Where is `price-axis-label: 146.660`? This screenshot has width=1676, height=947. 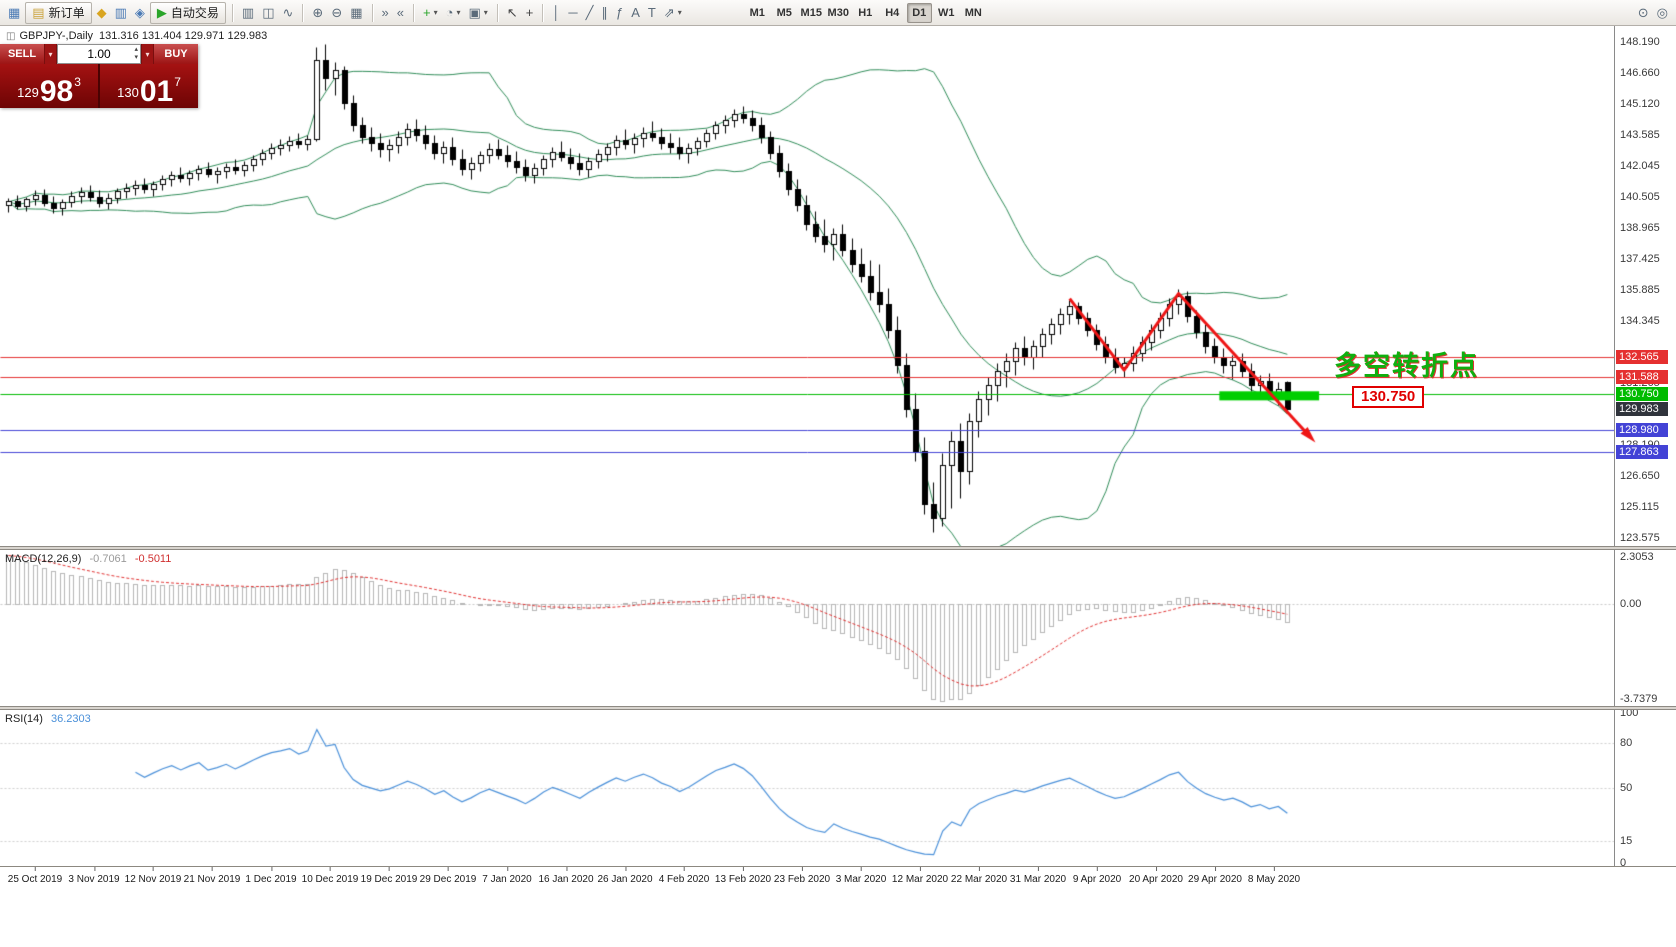 price-axis-label: 146.660 is located at coordinates (1640, 73).